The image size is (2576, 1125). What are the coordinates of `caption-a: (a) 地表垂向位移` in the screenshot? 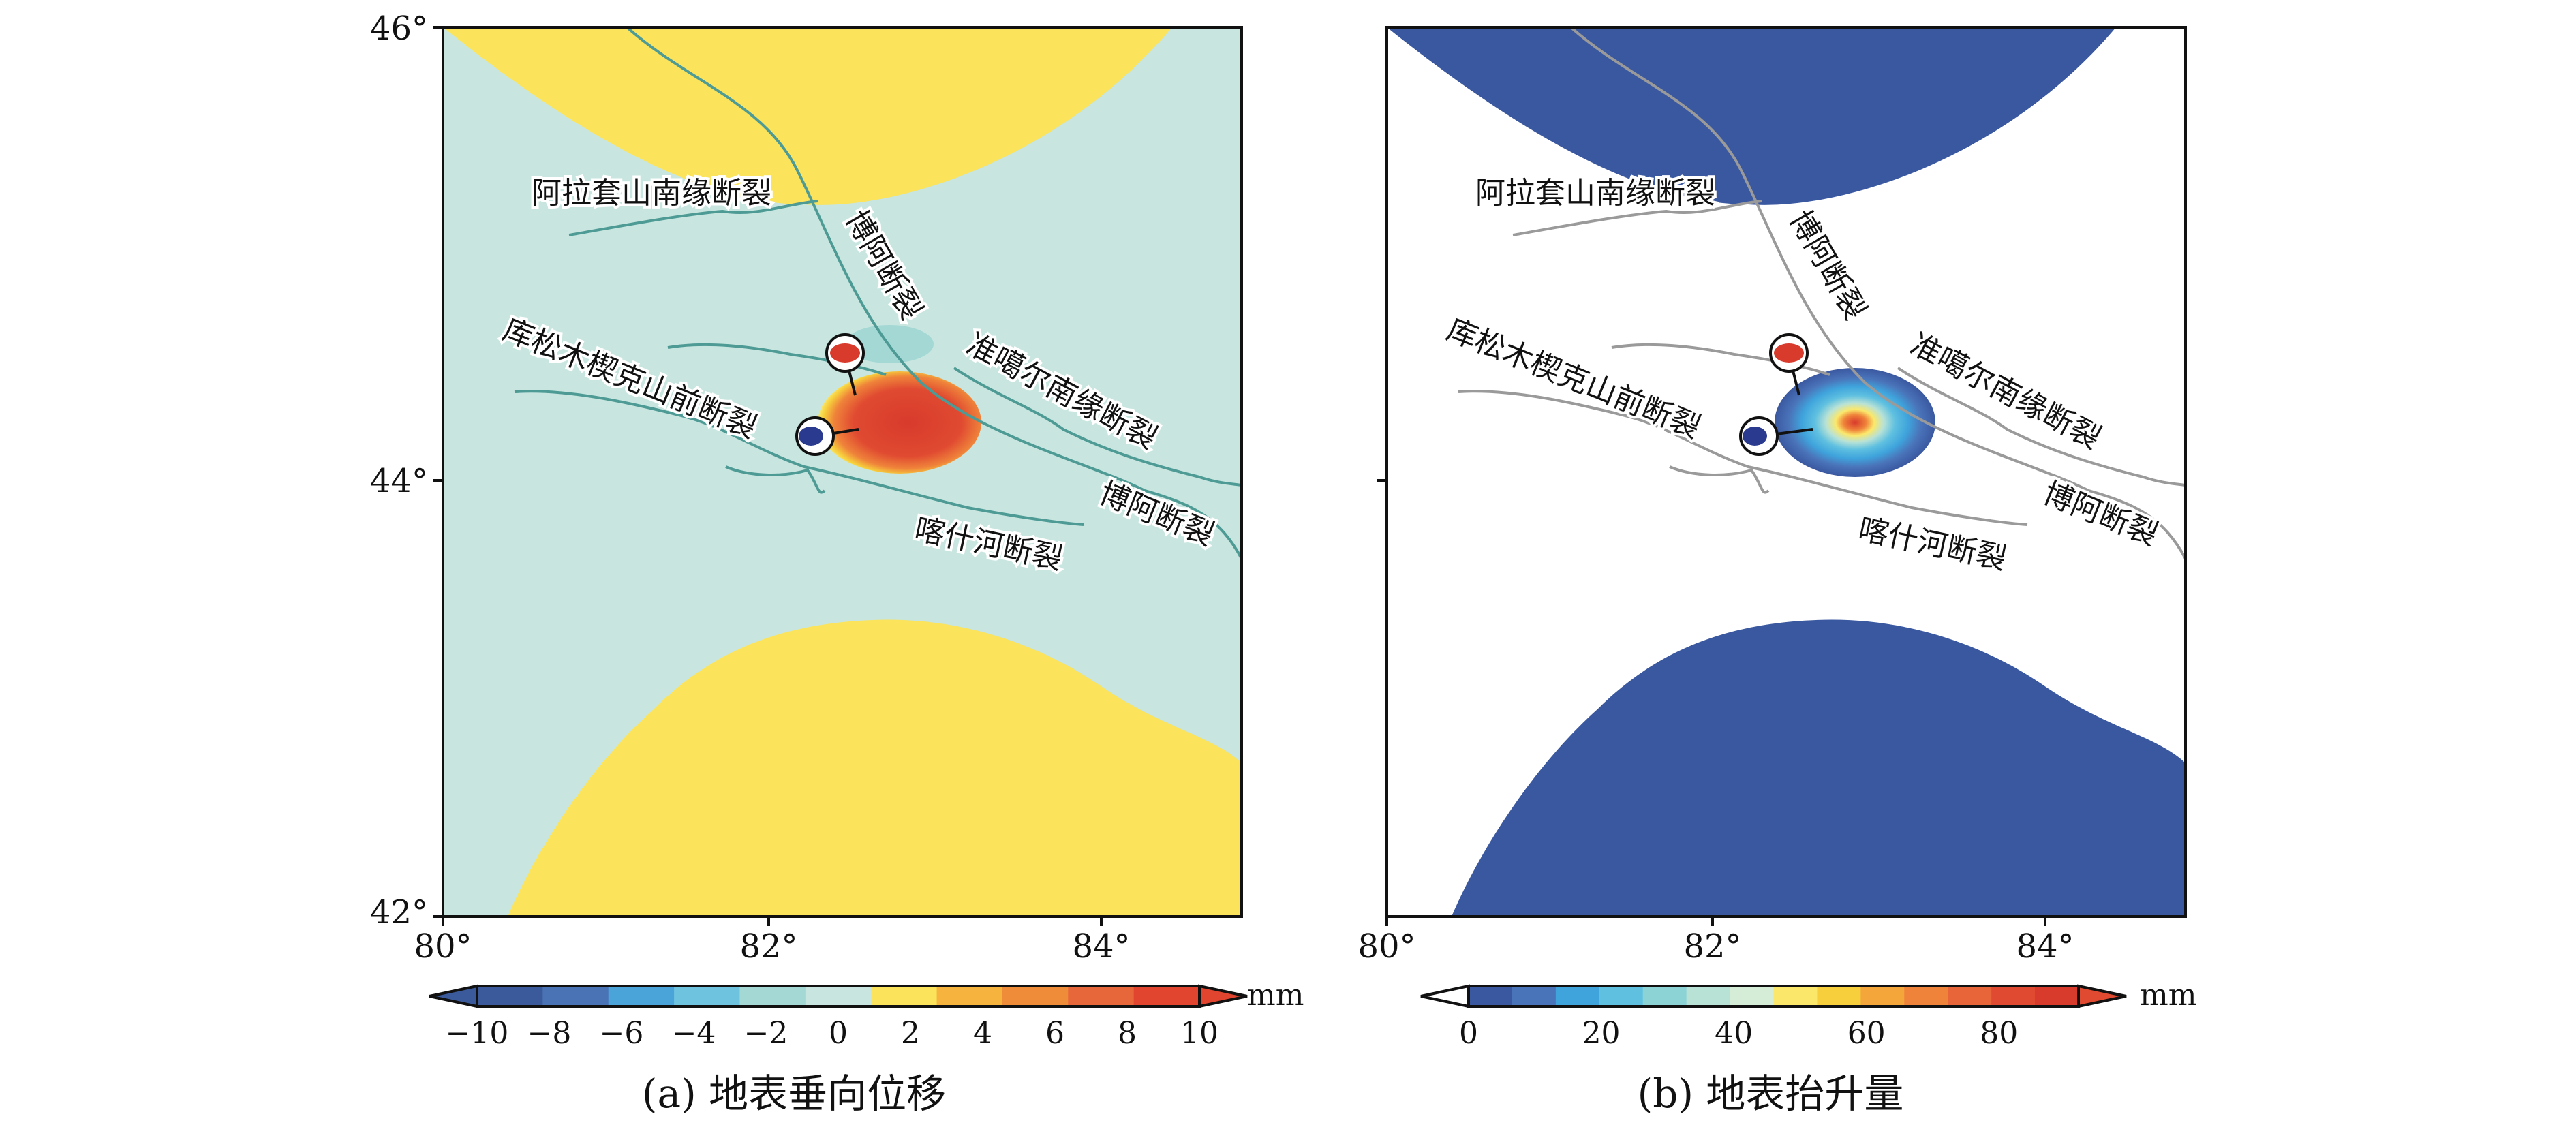 It's located at (794, 1093).